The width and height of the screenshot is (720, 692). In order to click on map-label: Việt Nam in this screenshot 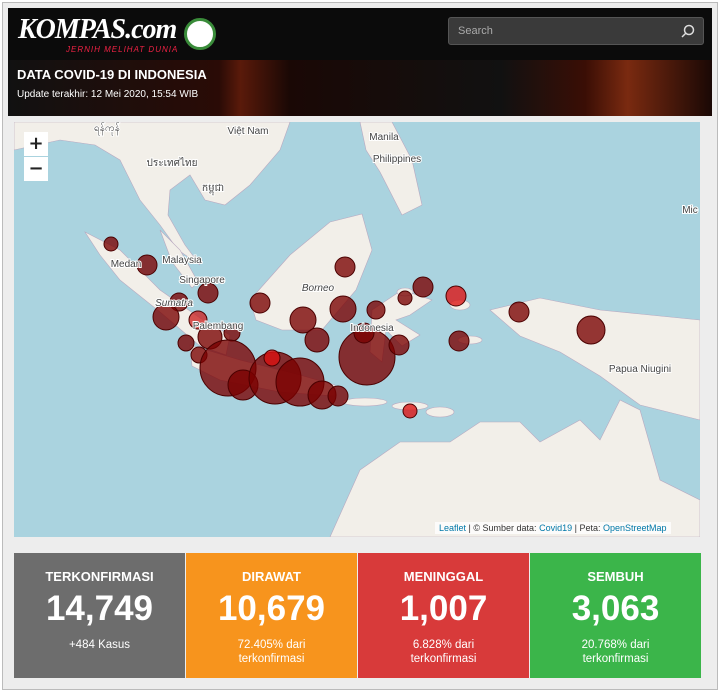, I will do `click(248, 131)`.